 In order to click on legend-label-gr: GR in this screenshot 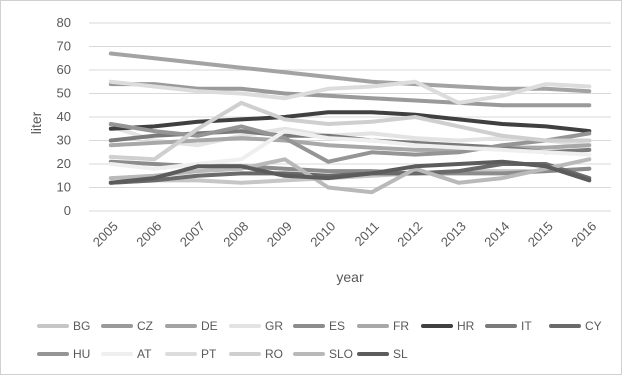, I will do `click(274, 326)`.